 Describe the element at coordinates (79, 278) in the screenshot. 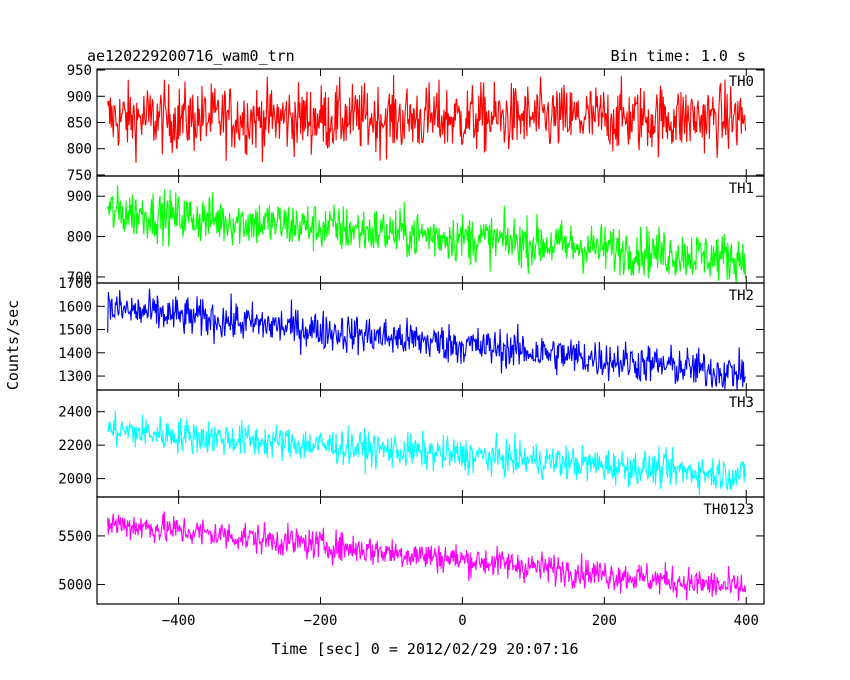

I see `y-tick-label: 700` at that location.